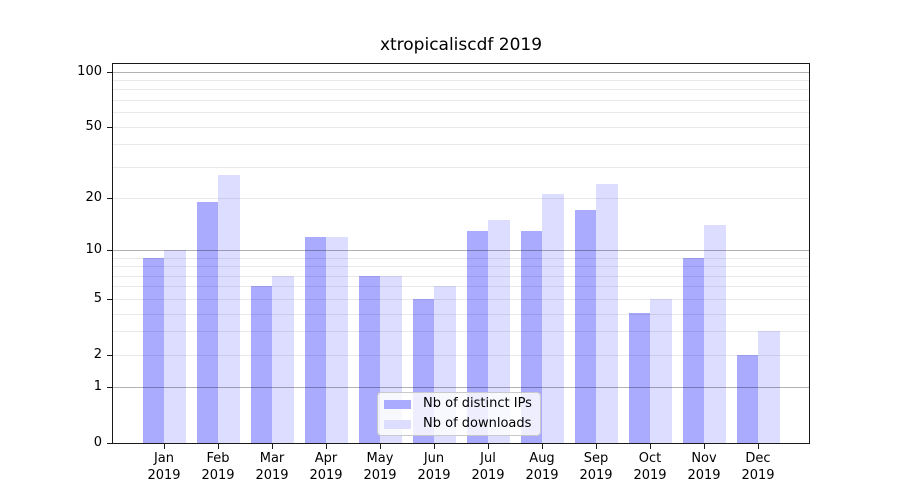 This screenshot has height=500, width=900. What do you see at coordinates (553, 318) in the screenshot?
I see `bar-nb-of-downloads-aug-2019` at bounding box center [553, 318].